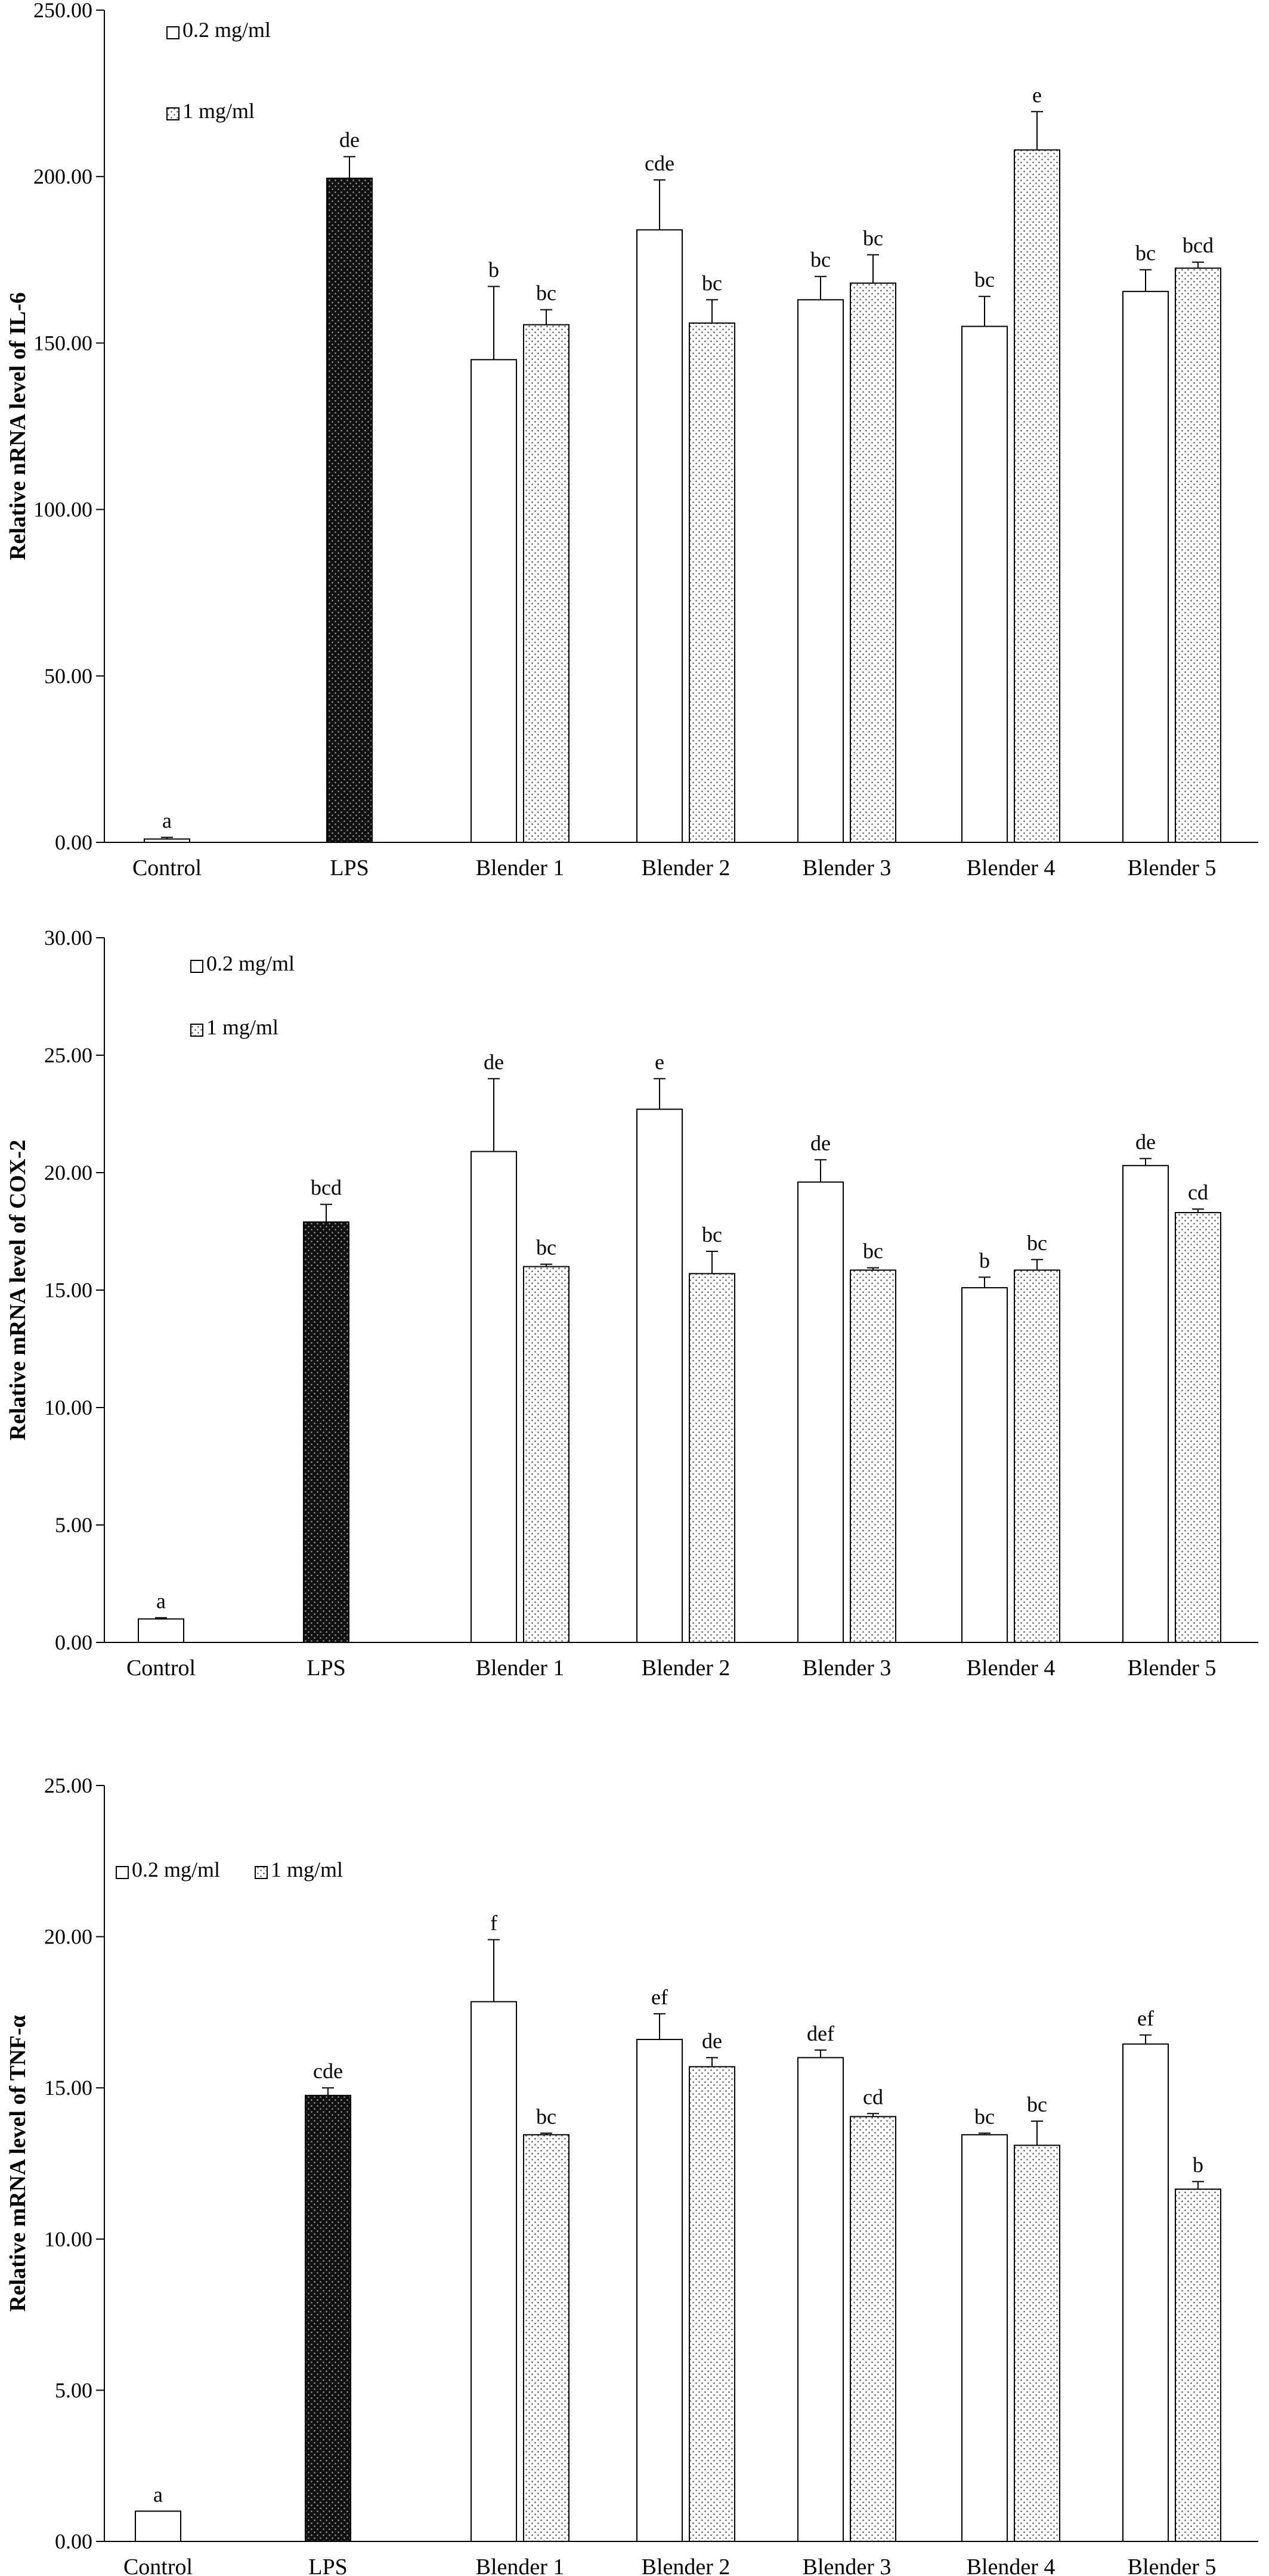 This screenshot has width=1269, height=2576. What do you see at coordinates (62, 343) in the screenshot?
I see `y-tick-label: 150.00` at bounding box center [62, 343].